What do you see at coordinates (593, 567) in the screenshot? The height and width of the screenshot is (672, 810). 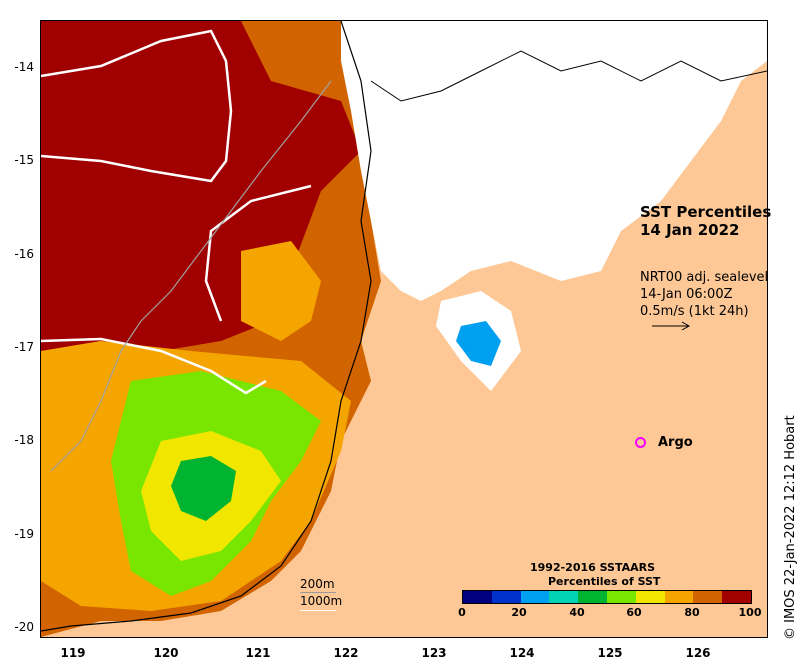 I see `legend-title: 1992-2016 SSTAARS` at bounding box center [593, 567].